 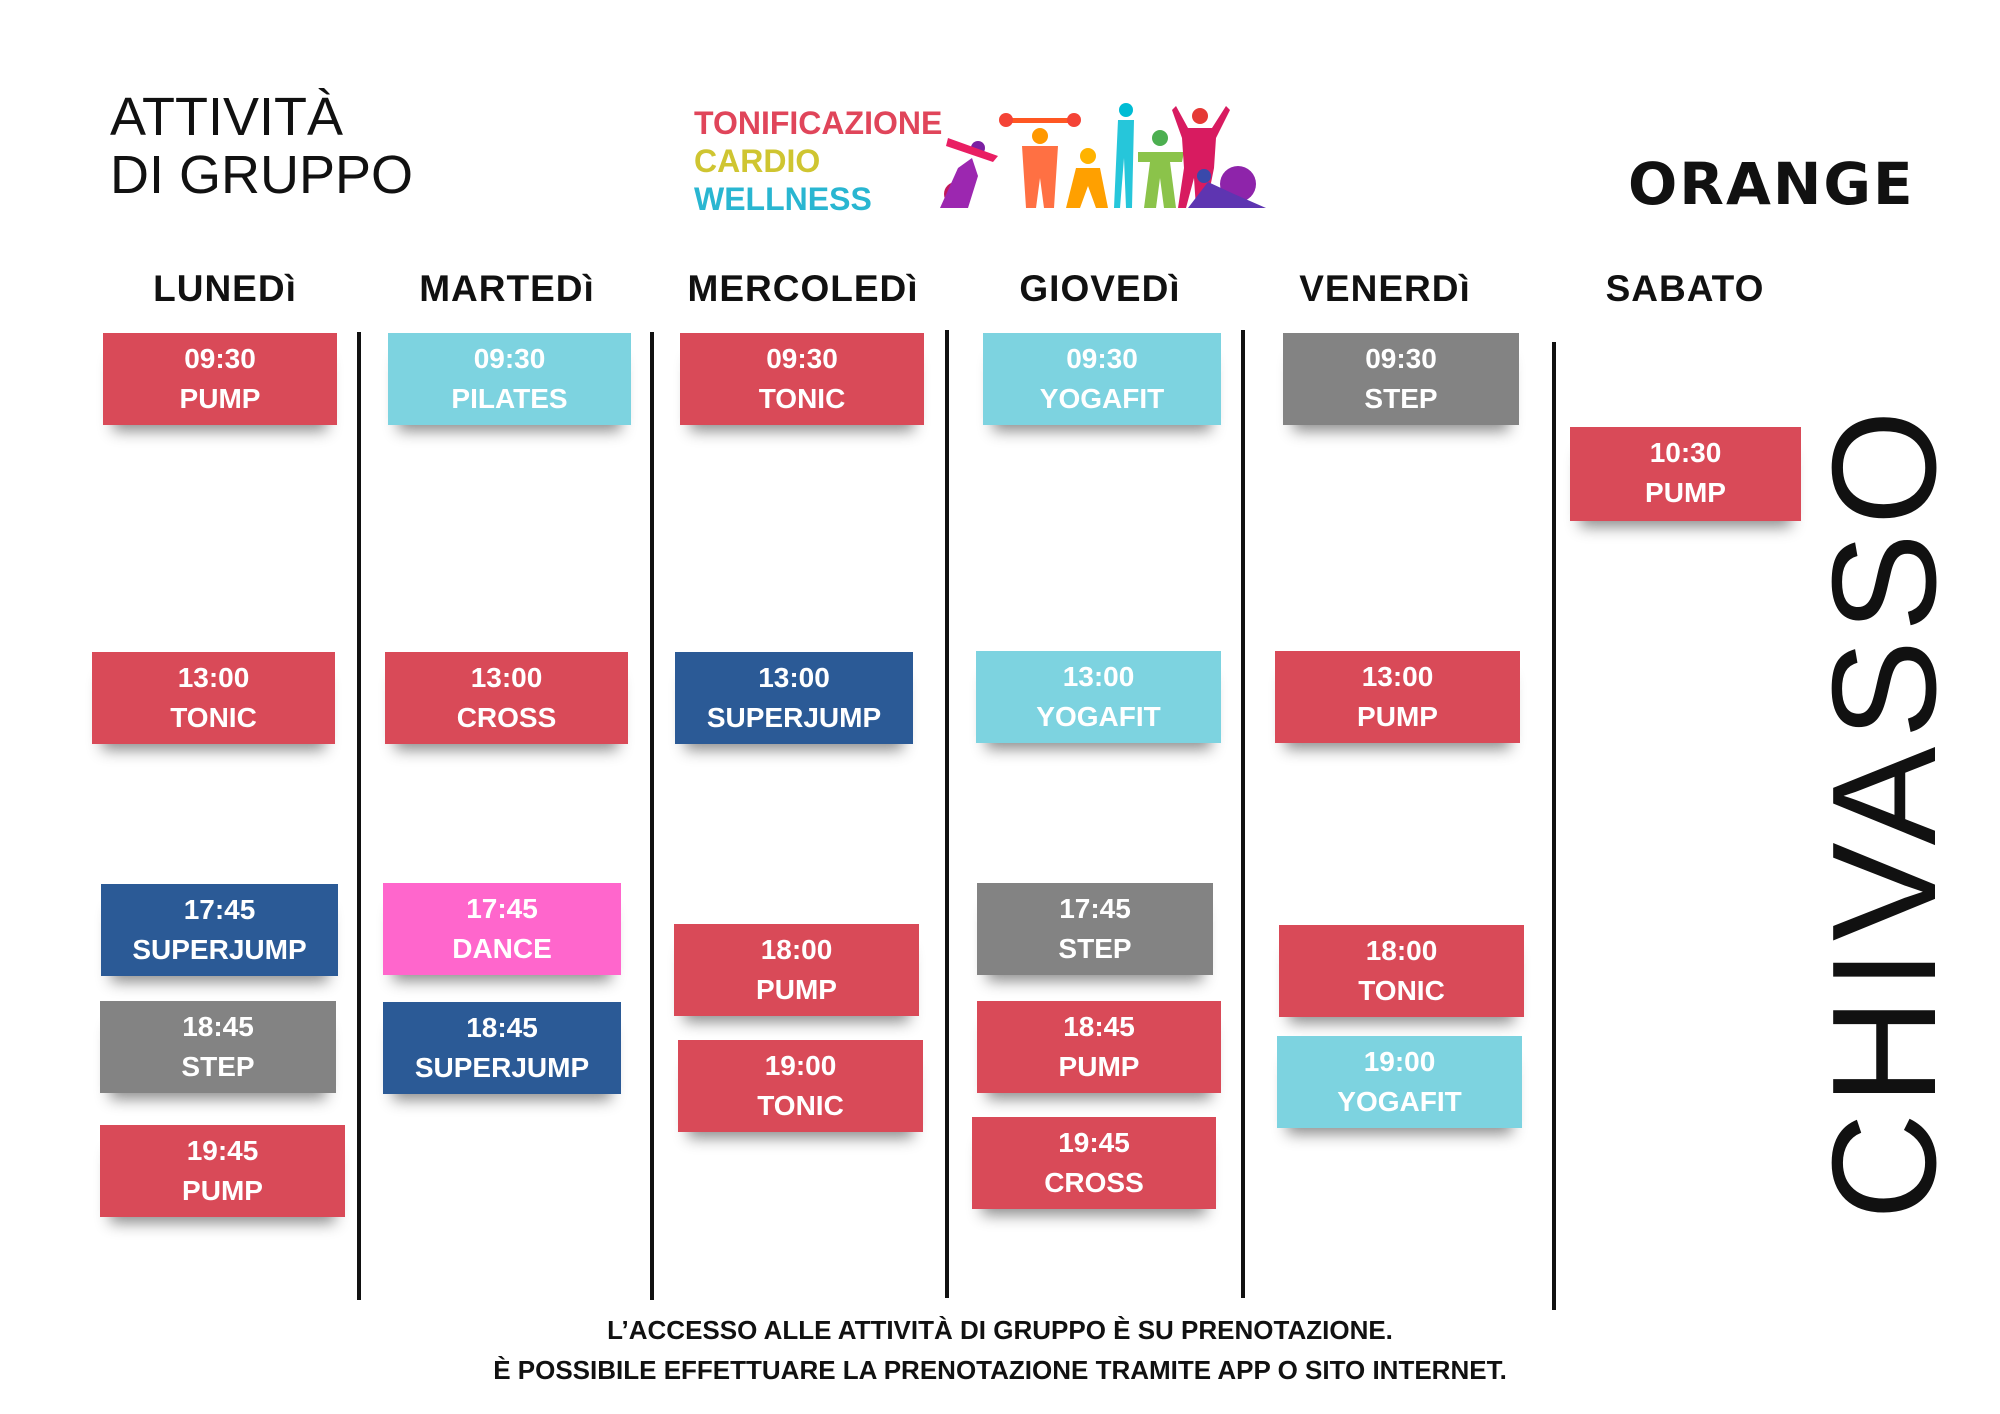 What do you see at coordinates (1397, 697) in the screenshot?
I see `class-card: 13:00 PUMP` at bounding box center [1397, 697].